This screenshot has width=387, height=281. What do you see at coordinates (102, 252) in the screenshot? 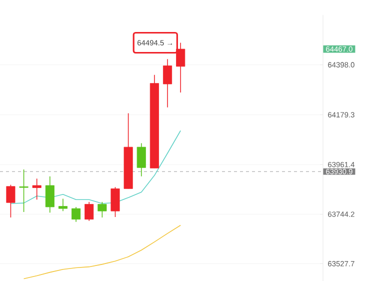
I see `line-series` at bounding box center [102, 252].